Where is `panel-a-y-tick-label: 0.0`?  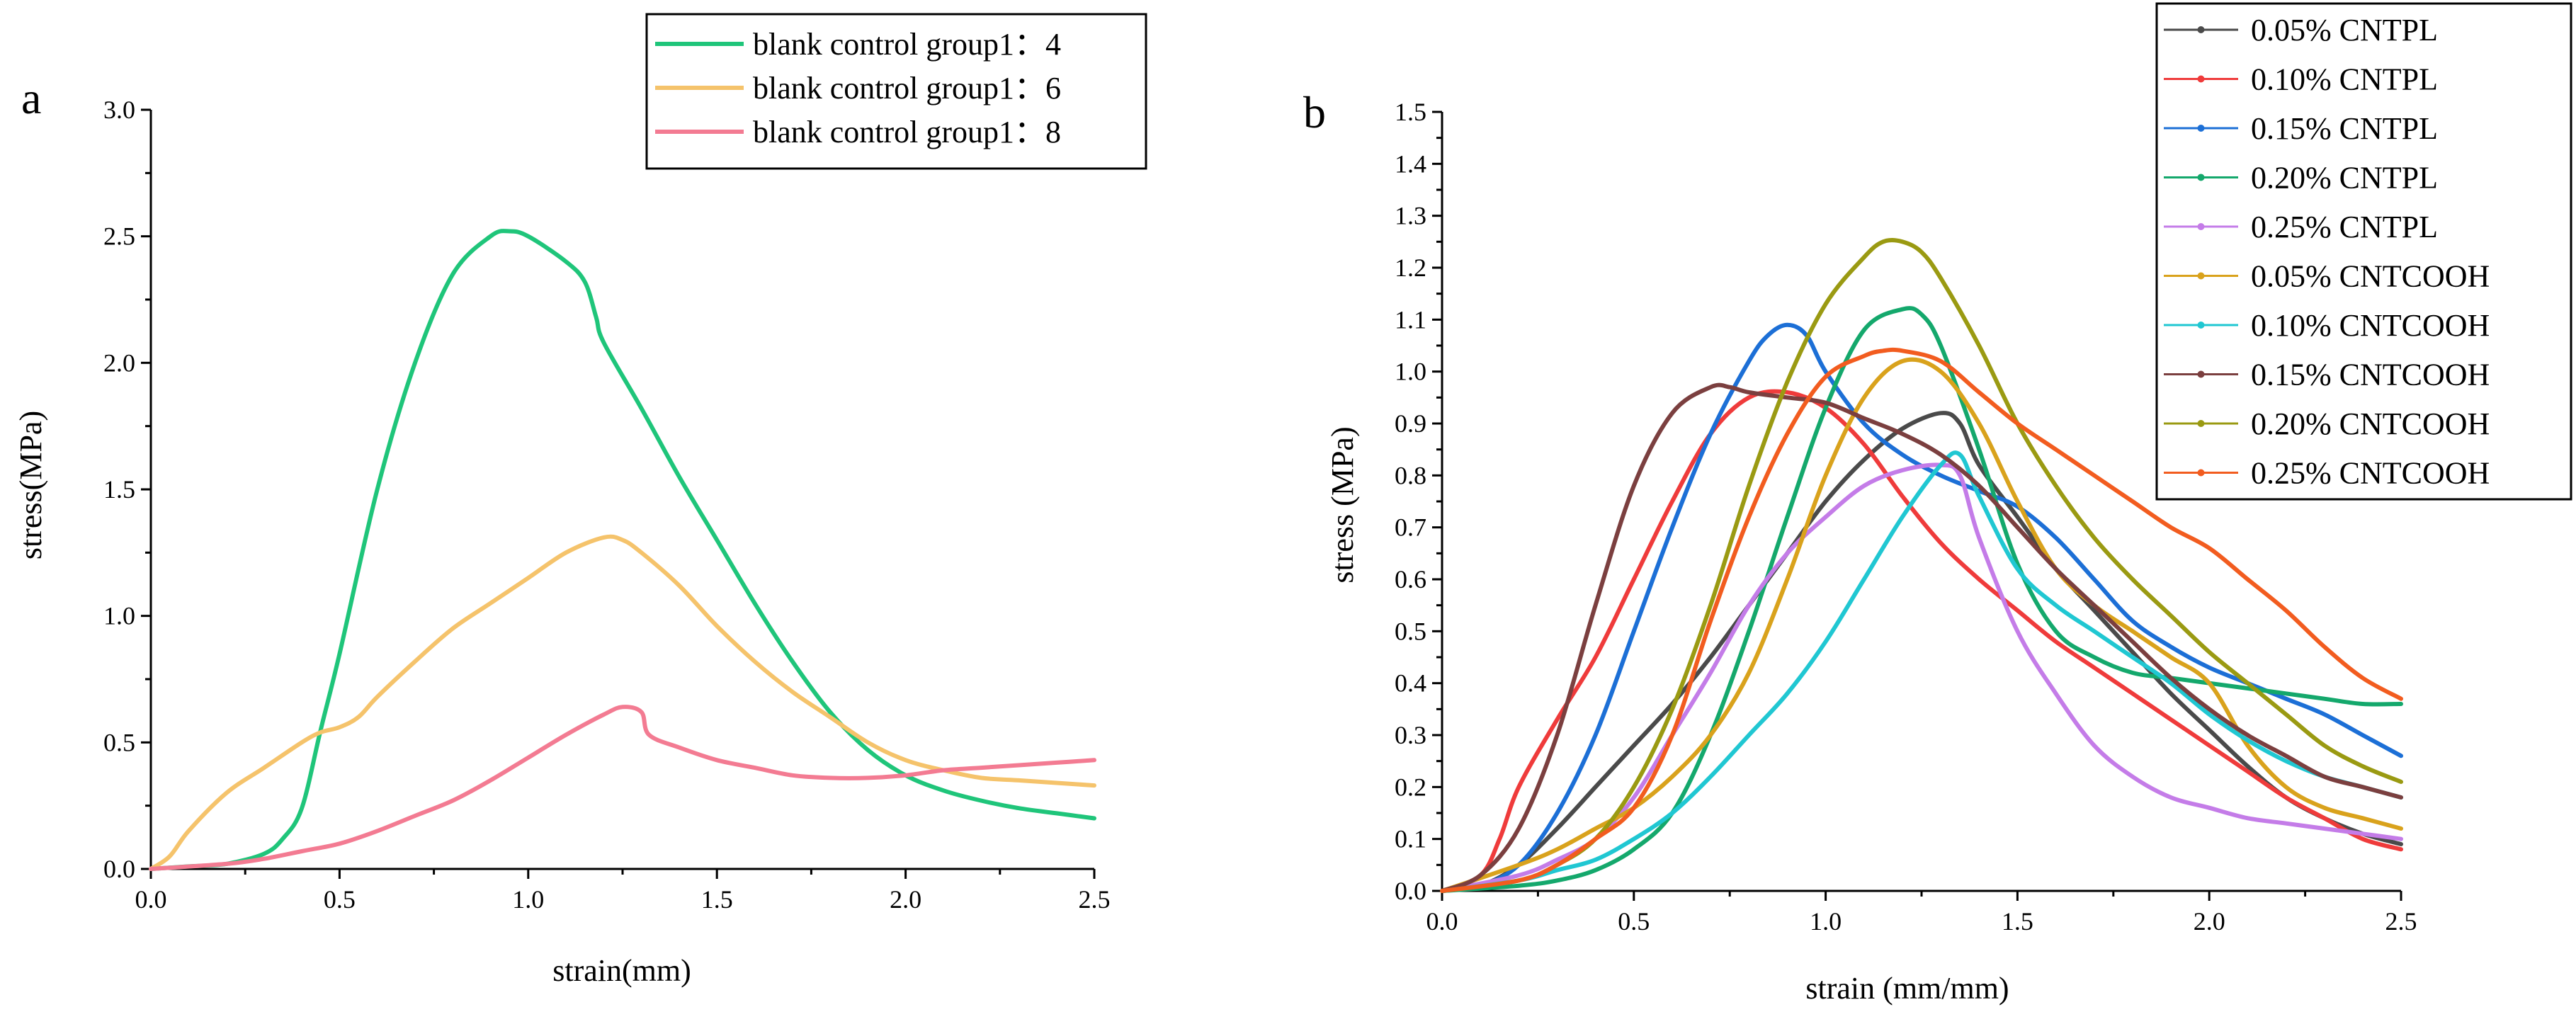
panel-a-y-tick-label: 0.0 is located at coordinates (119, 869).